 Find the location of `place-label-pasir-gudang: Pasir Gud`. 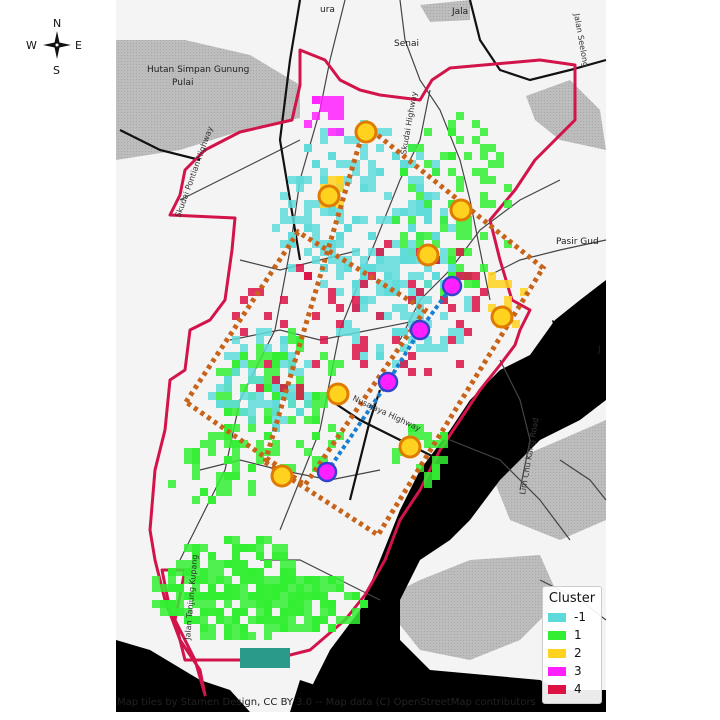

place-label-pasir-gudang: Pasir Gud is located at coordinates (577, 242).